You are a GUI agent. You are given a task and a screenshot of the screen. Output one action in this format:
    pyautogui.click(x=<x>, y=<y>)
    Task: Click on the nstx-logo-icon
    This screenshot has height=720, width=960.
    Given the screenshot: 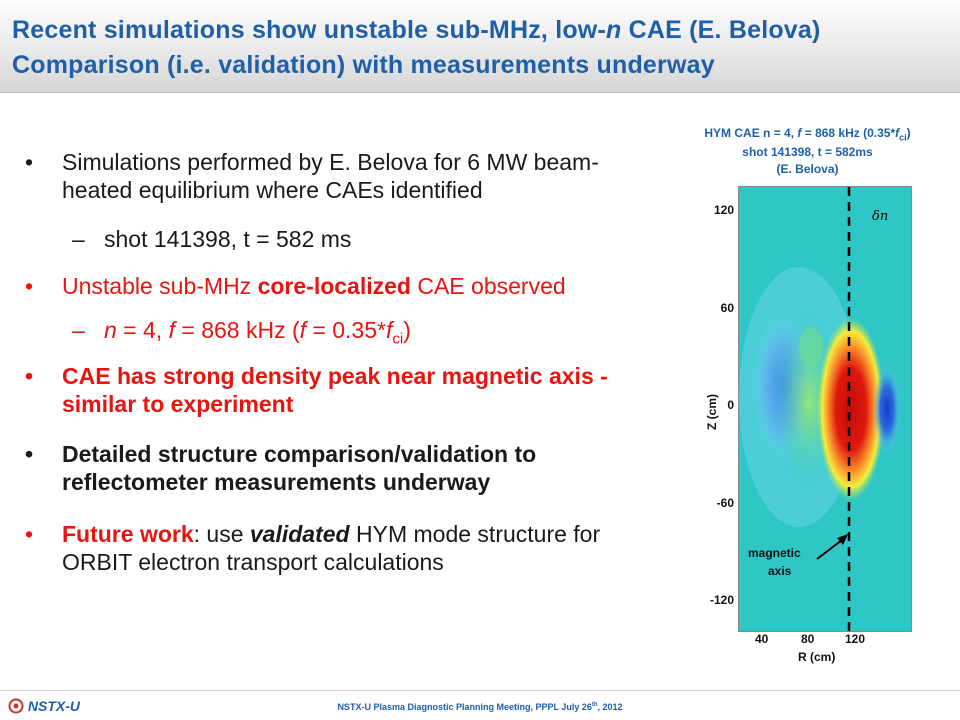 What is the action you would take?
    pyautogui.click(x=16, y=706)
    